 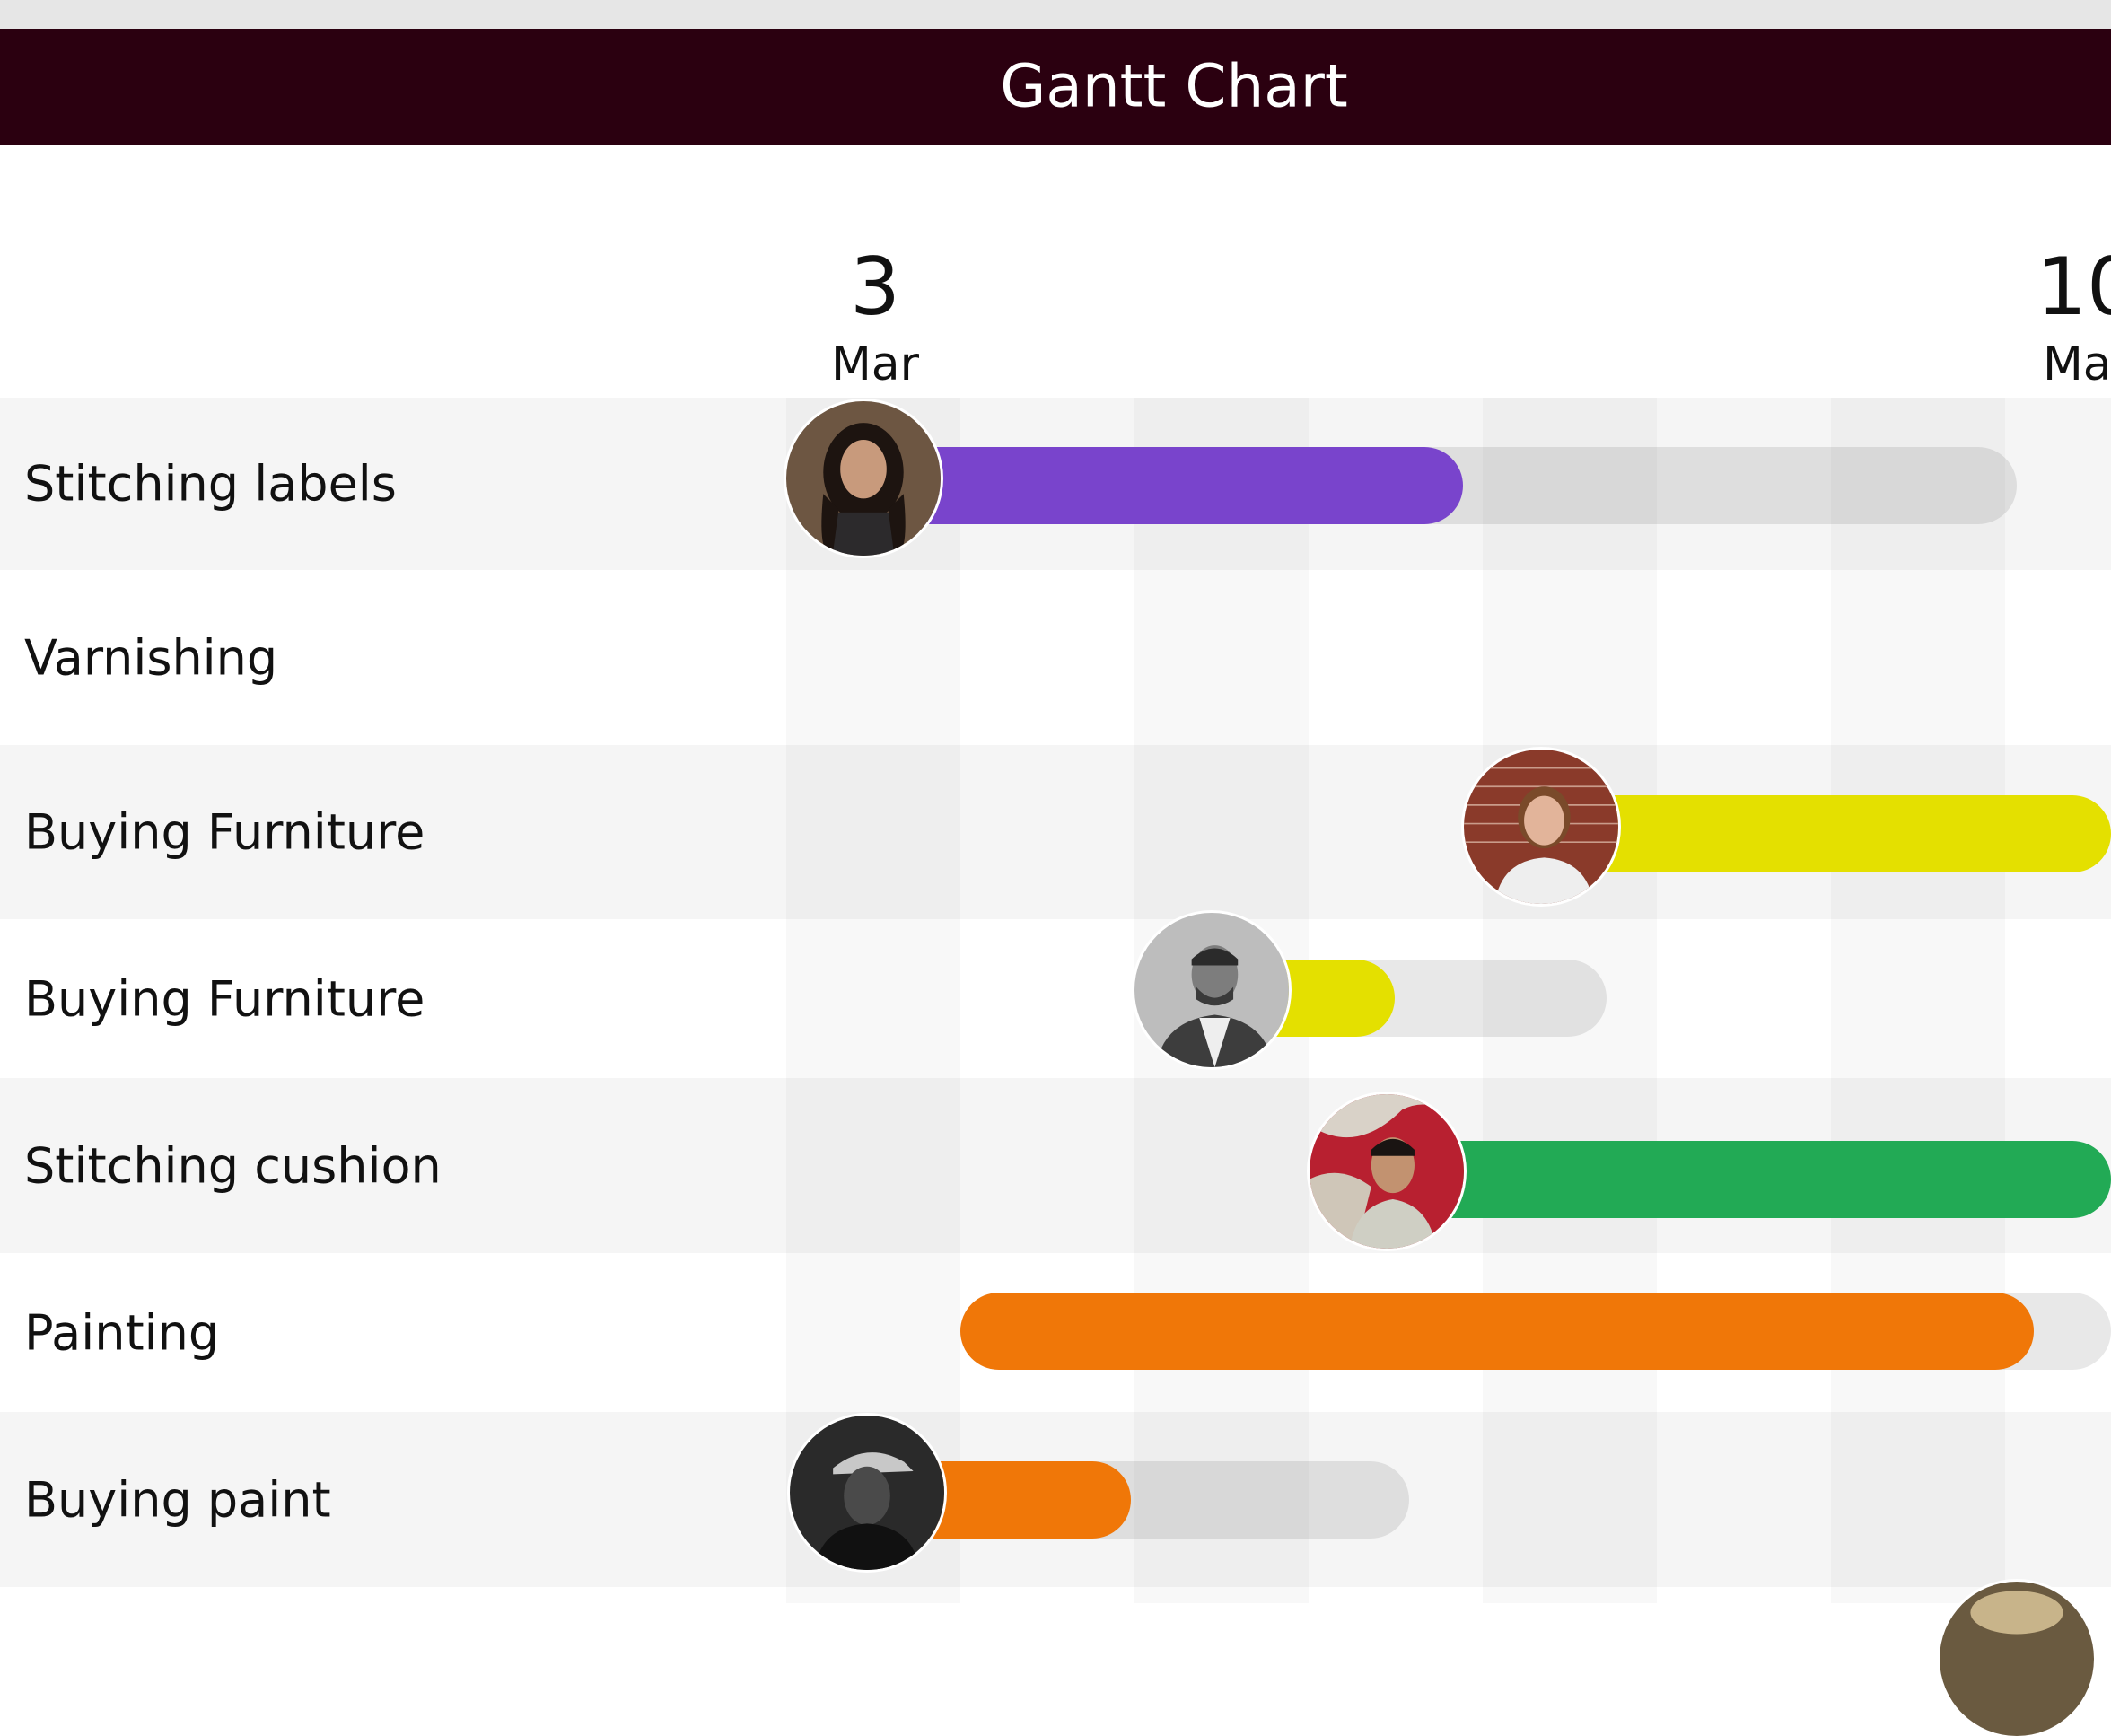 I want to click on man-cap-avatar, so click(x=867, y=1493).